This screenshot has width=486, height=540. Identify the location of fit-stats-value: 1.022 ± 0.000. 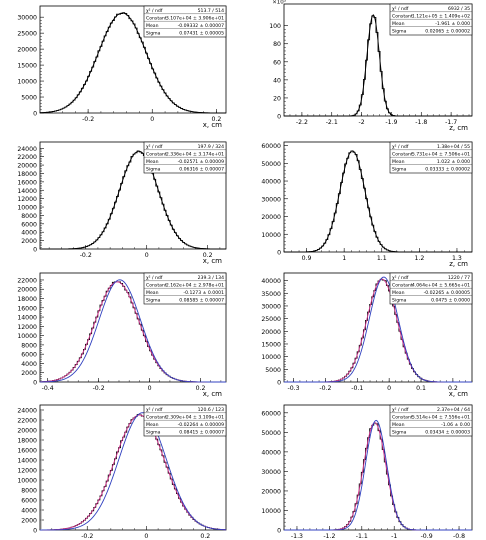
(453, 162).